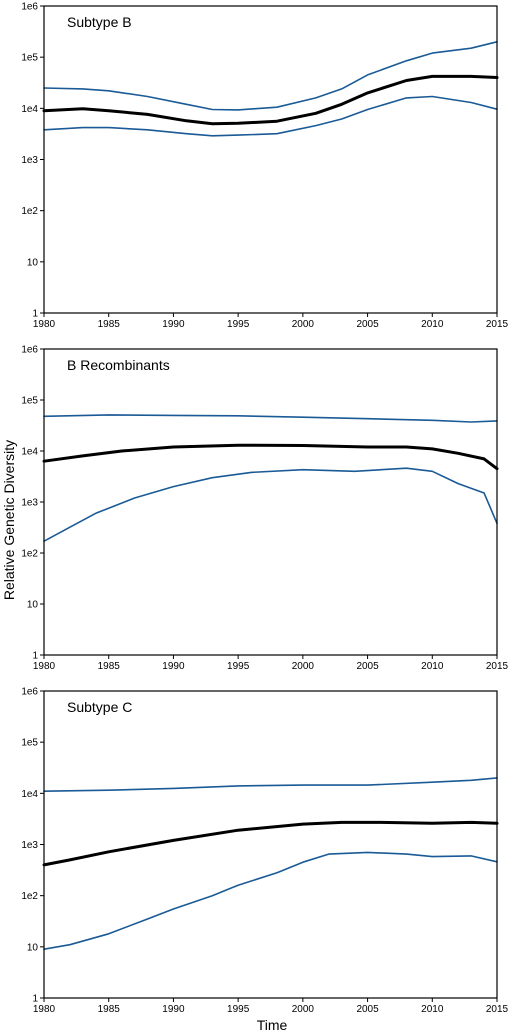 This screenshot has width=510, height=1035. What do you see at coordinates (99, 22) in the screenshot?
I see `panel-title-subtype-b: Subtype B` at bounding box center [99, 22].